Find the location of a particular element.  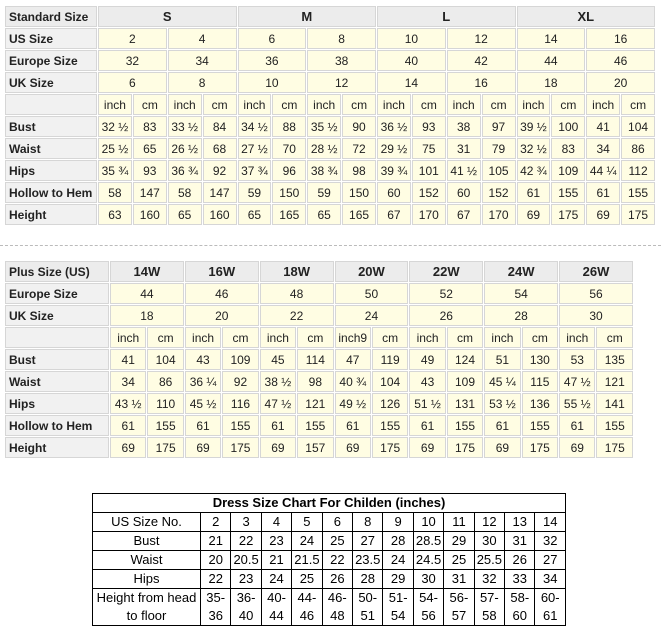

cell: 4 is located at coordinates (276, 522).